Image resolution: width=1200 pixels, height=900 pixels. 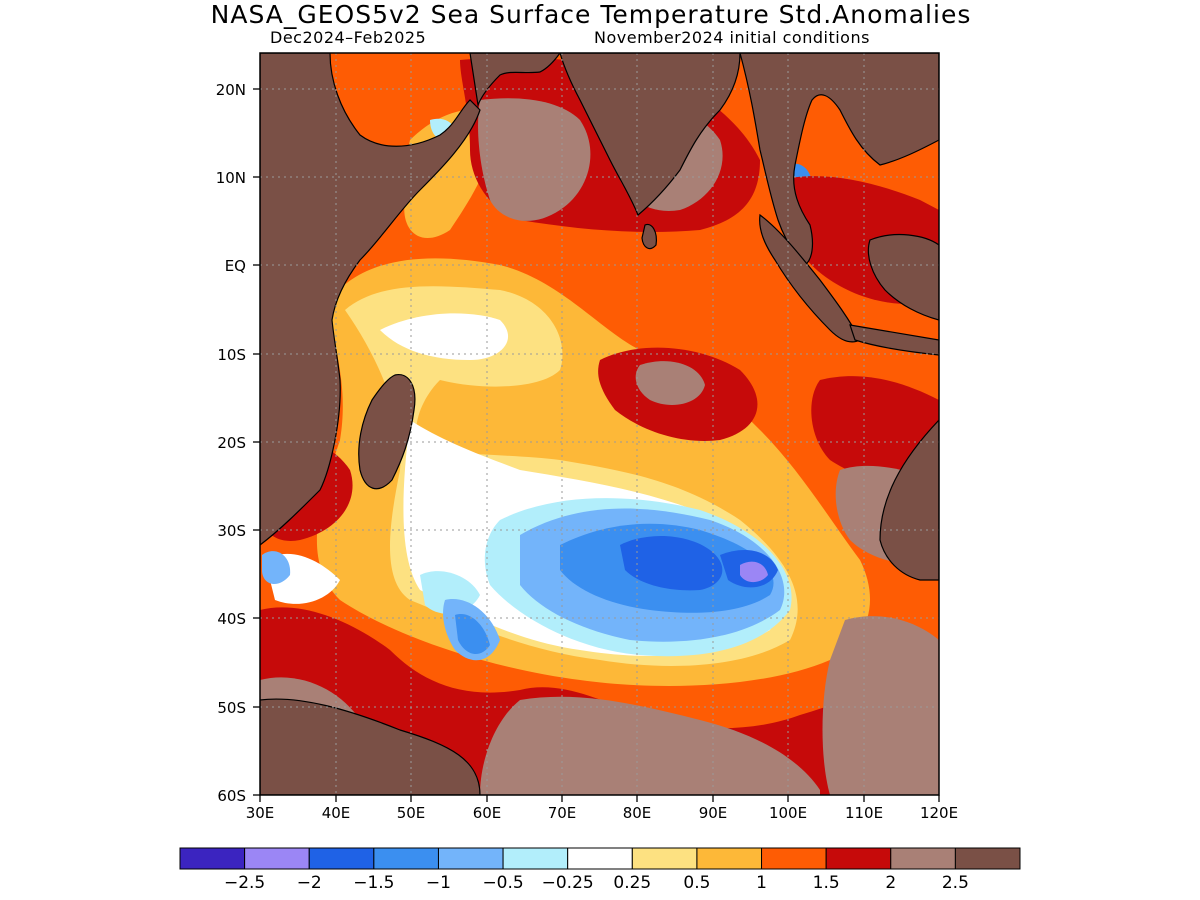 I want to click on initial-conditions: November2024 initial conditions, so click(x=732, y=37).